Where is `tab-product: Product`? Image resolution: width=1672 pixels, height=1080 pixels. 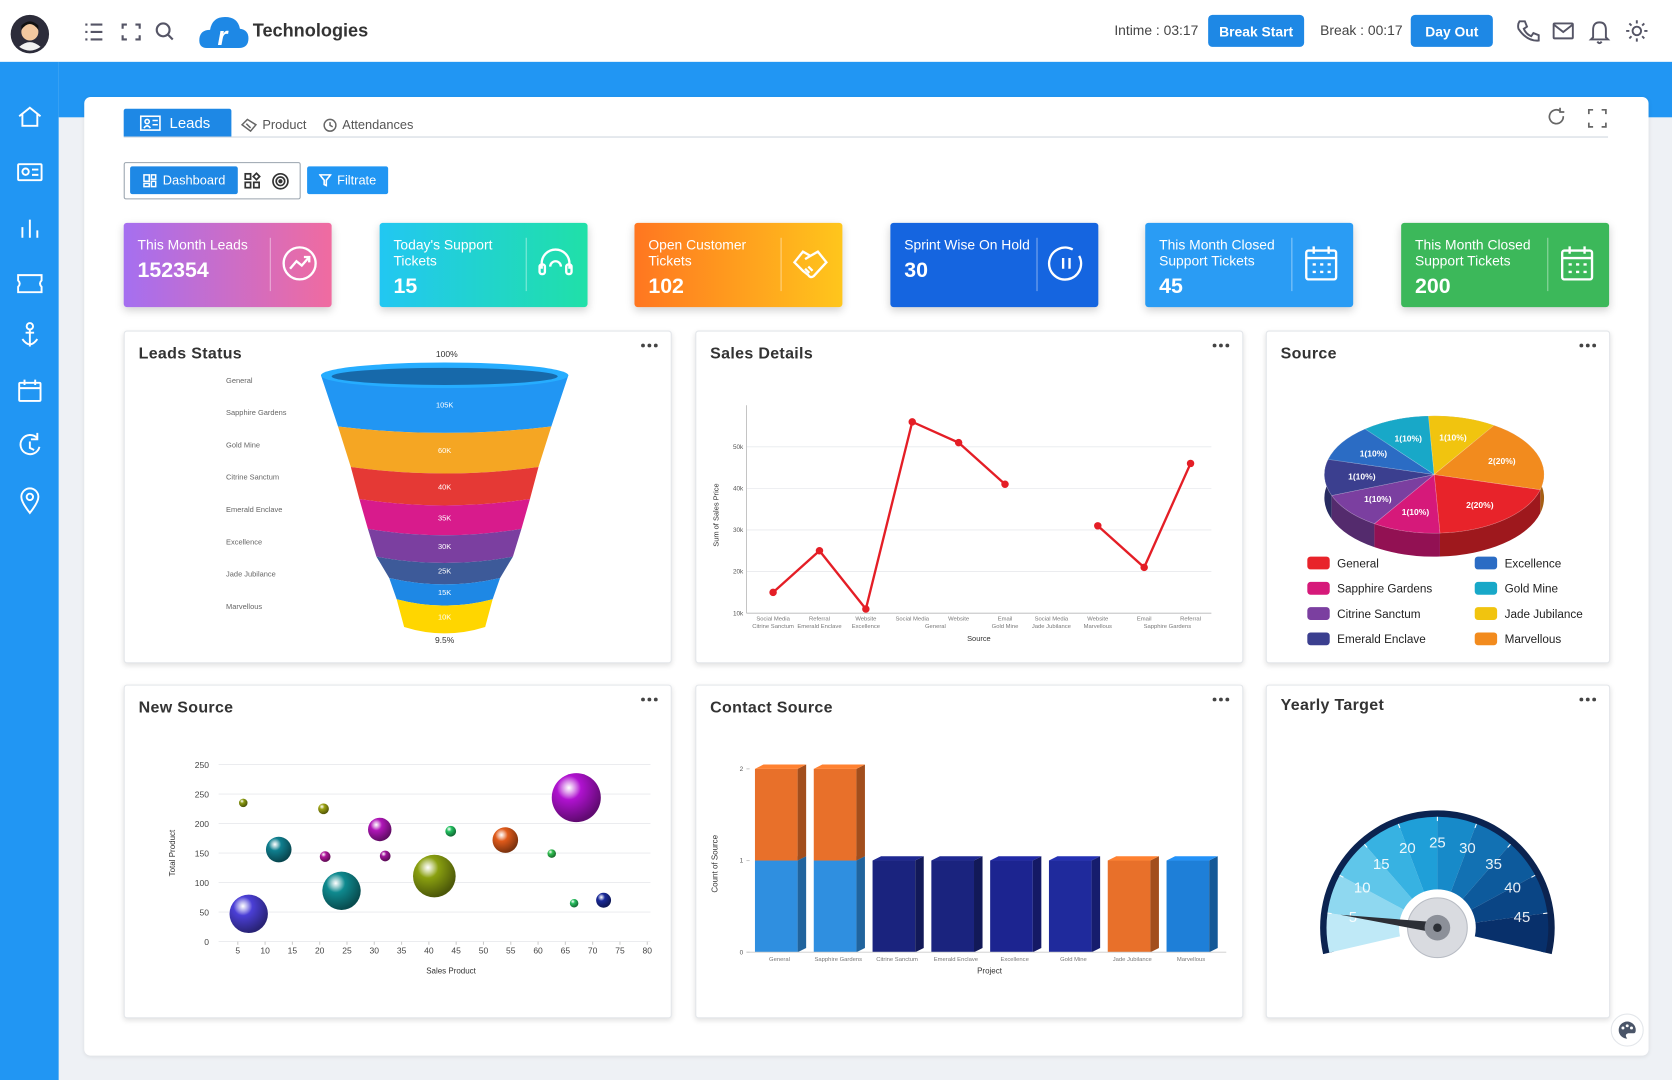
tab-product: Product is located at coordinates (273, 125).